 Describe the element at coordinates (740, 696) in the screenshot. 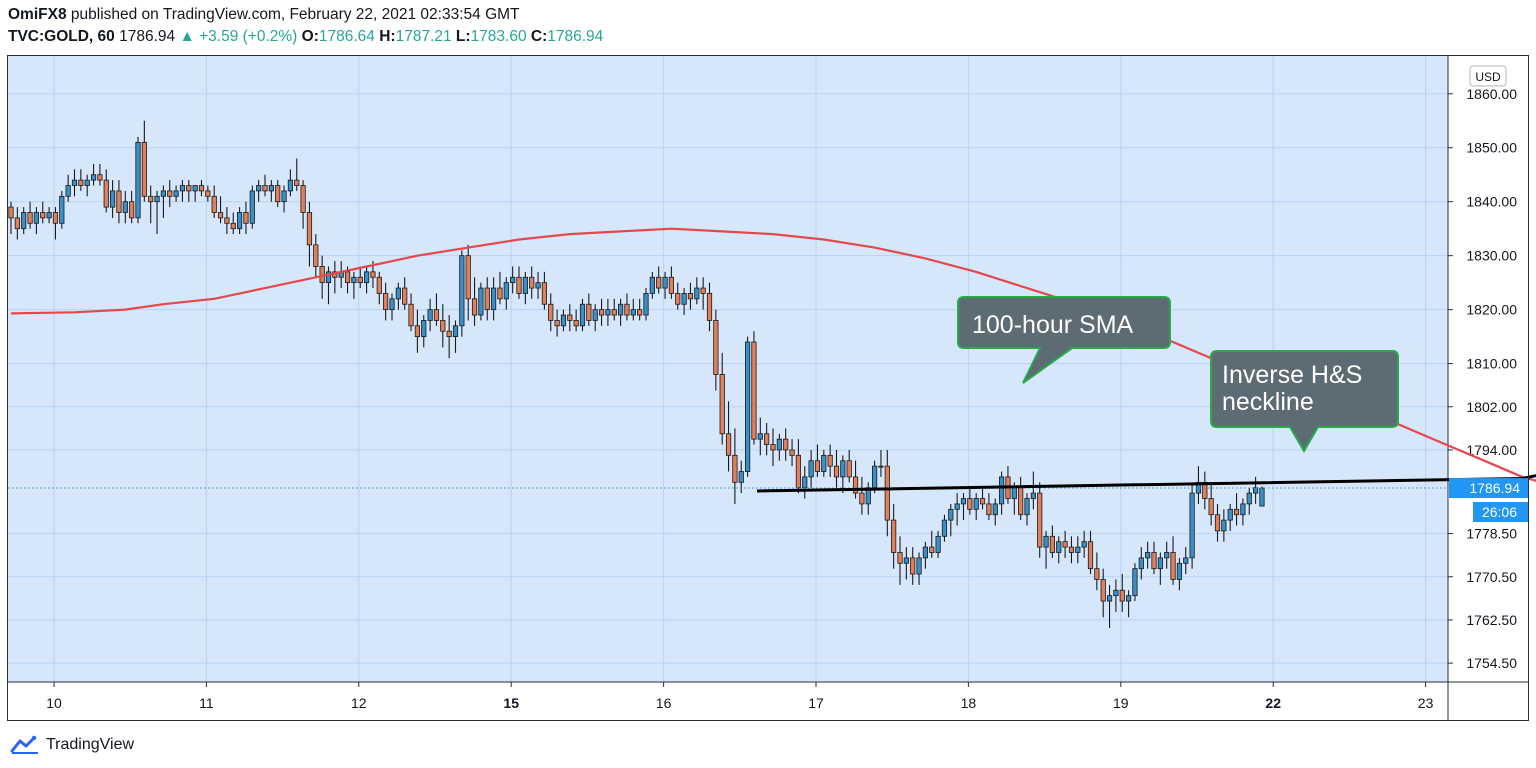

I see `time-axis: 10 11 12 15 16 17 18 19 22 23` at that location.